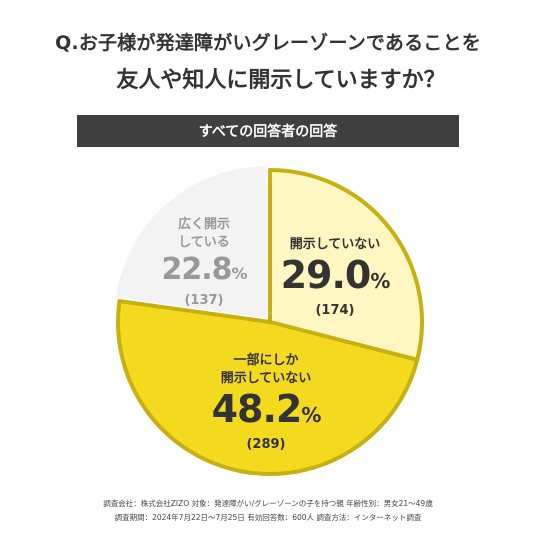  Describe the element at coordinates (268, 131) in the screenshot. I see `respondents-banner: すべての回答者の回答` at that location.